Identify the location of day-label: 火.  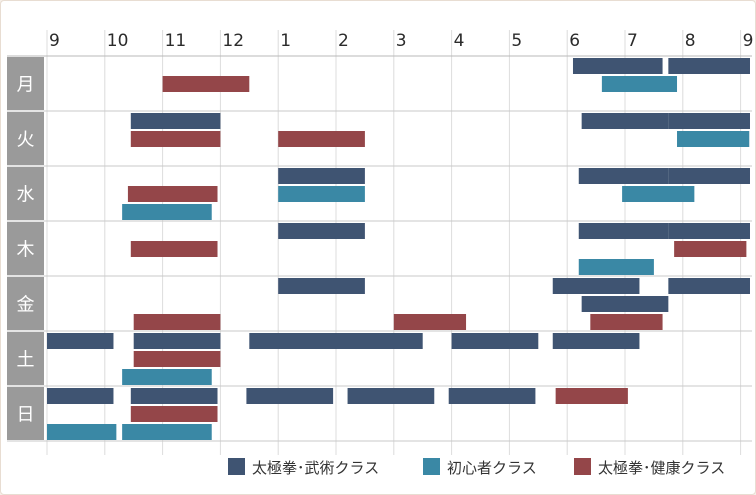
(26, 140).